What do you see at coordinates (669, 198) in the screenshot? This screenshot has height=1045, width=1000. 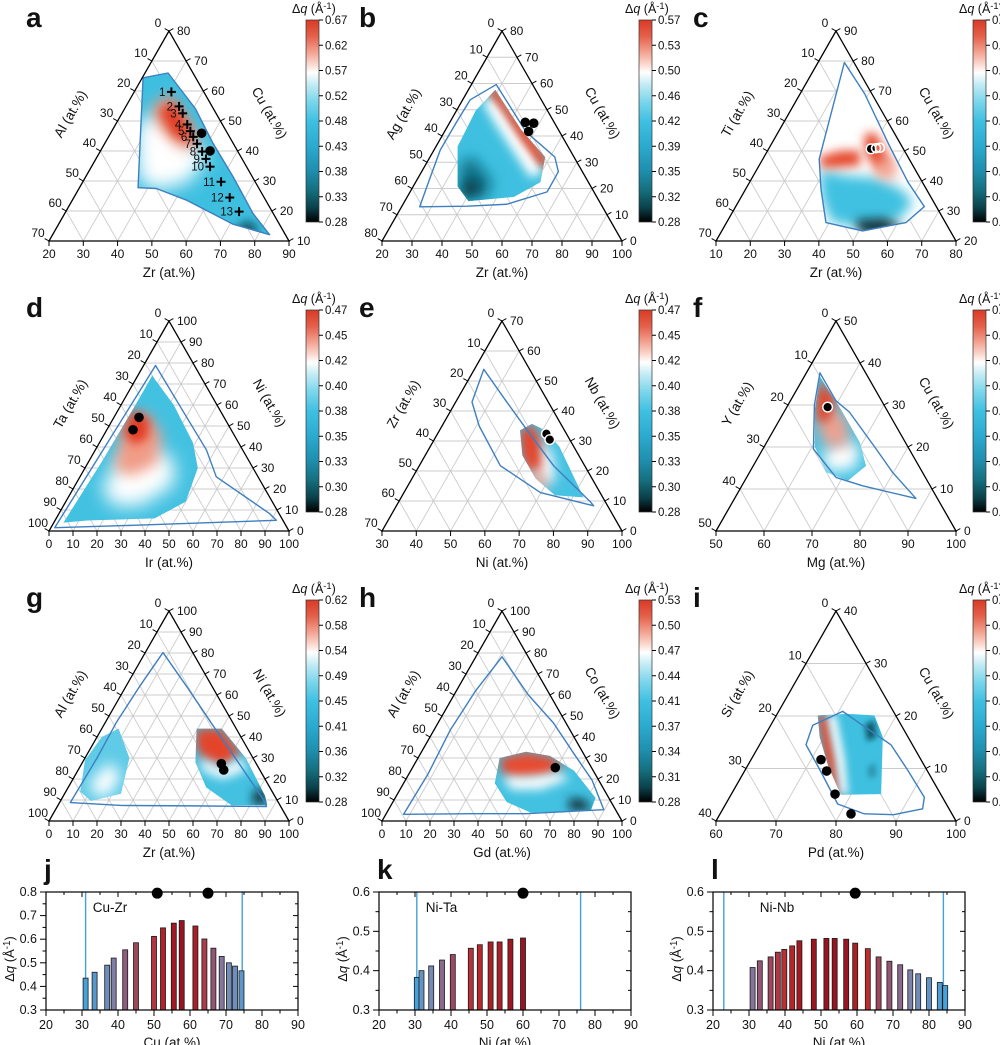 I see `svg-text: 0.32` at bounding box center [669, 198].